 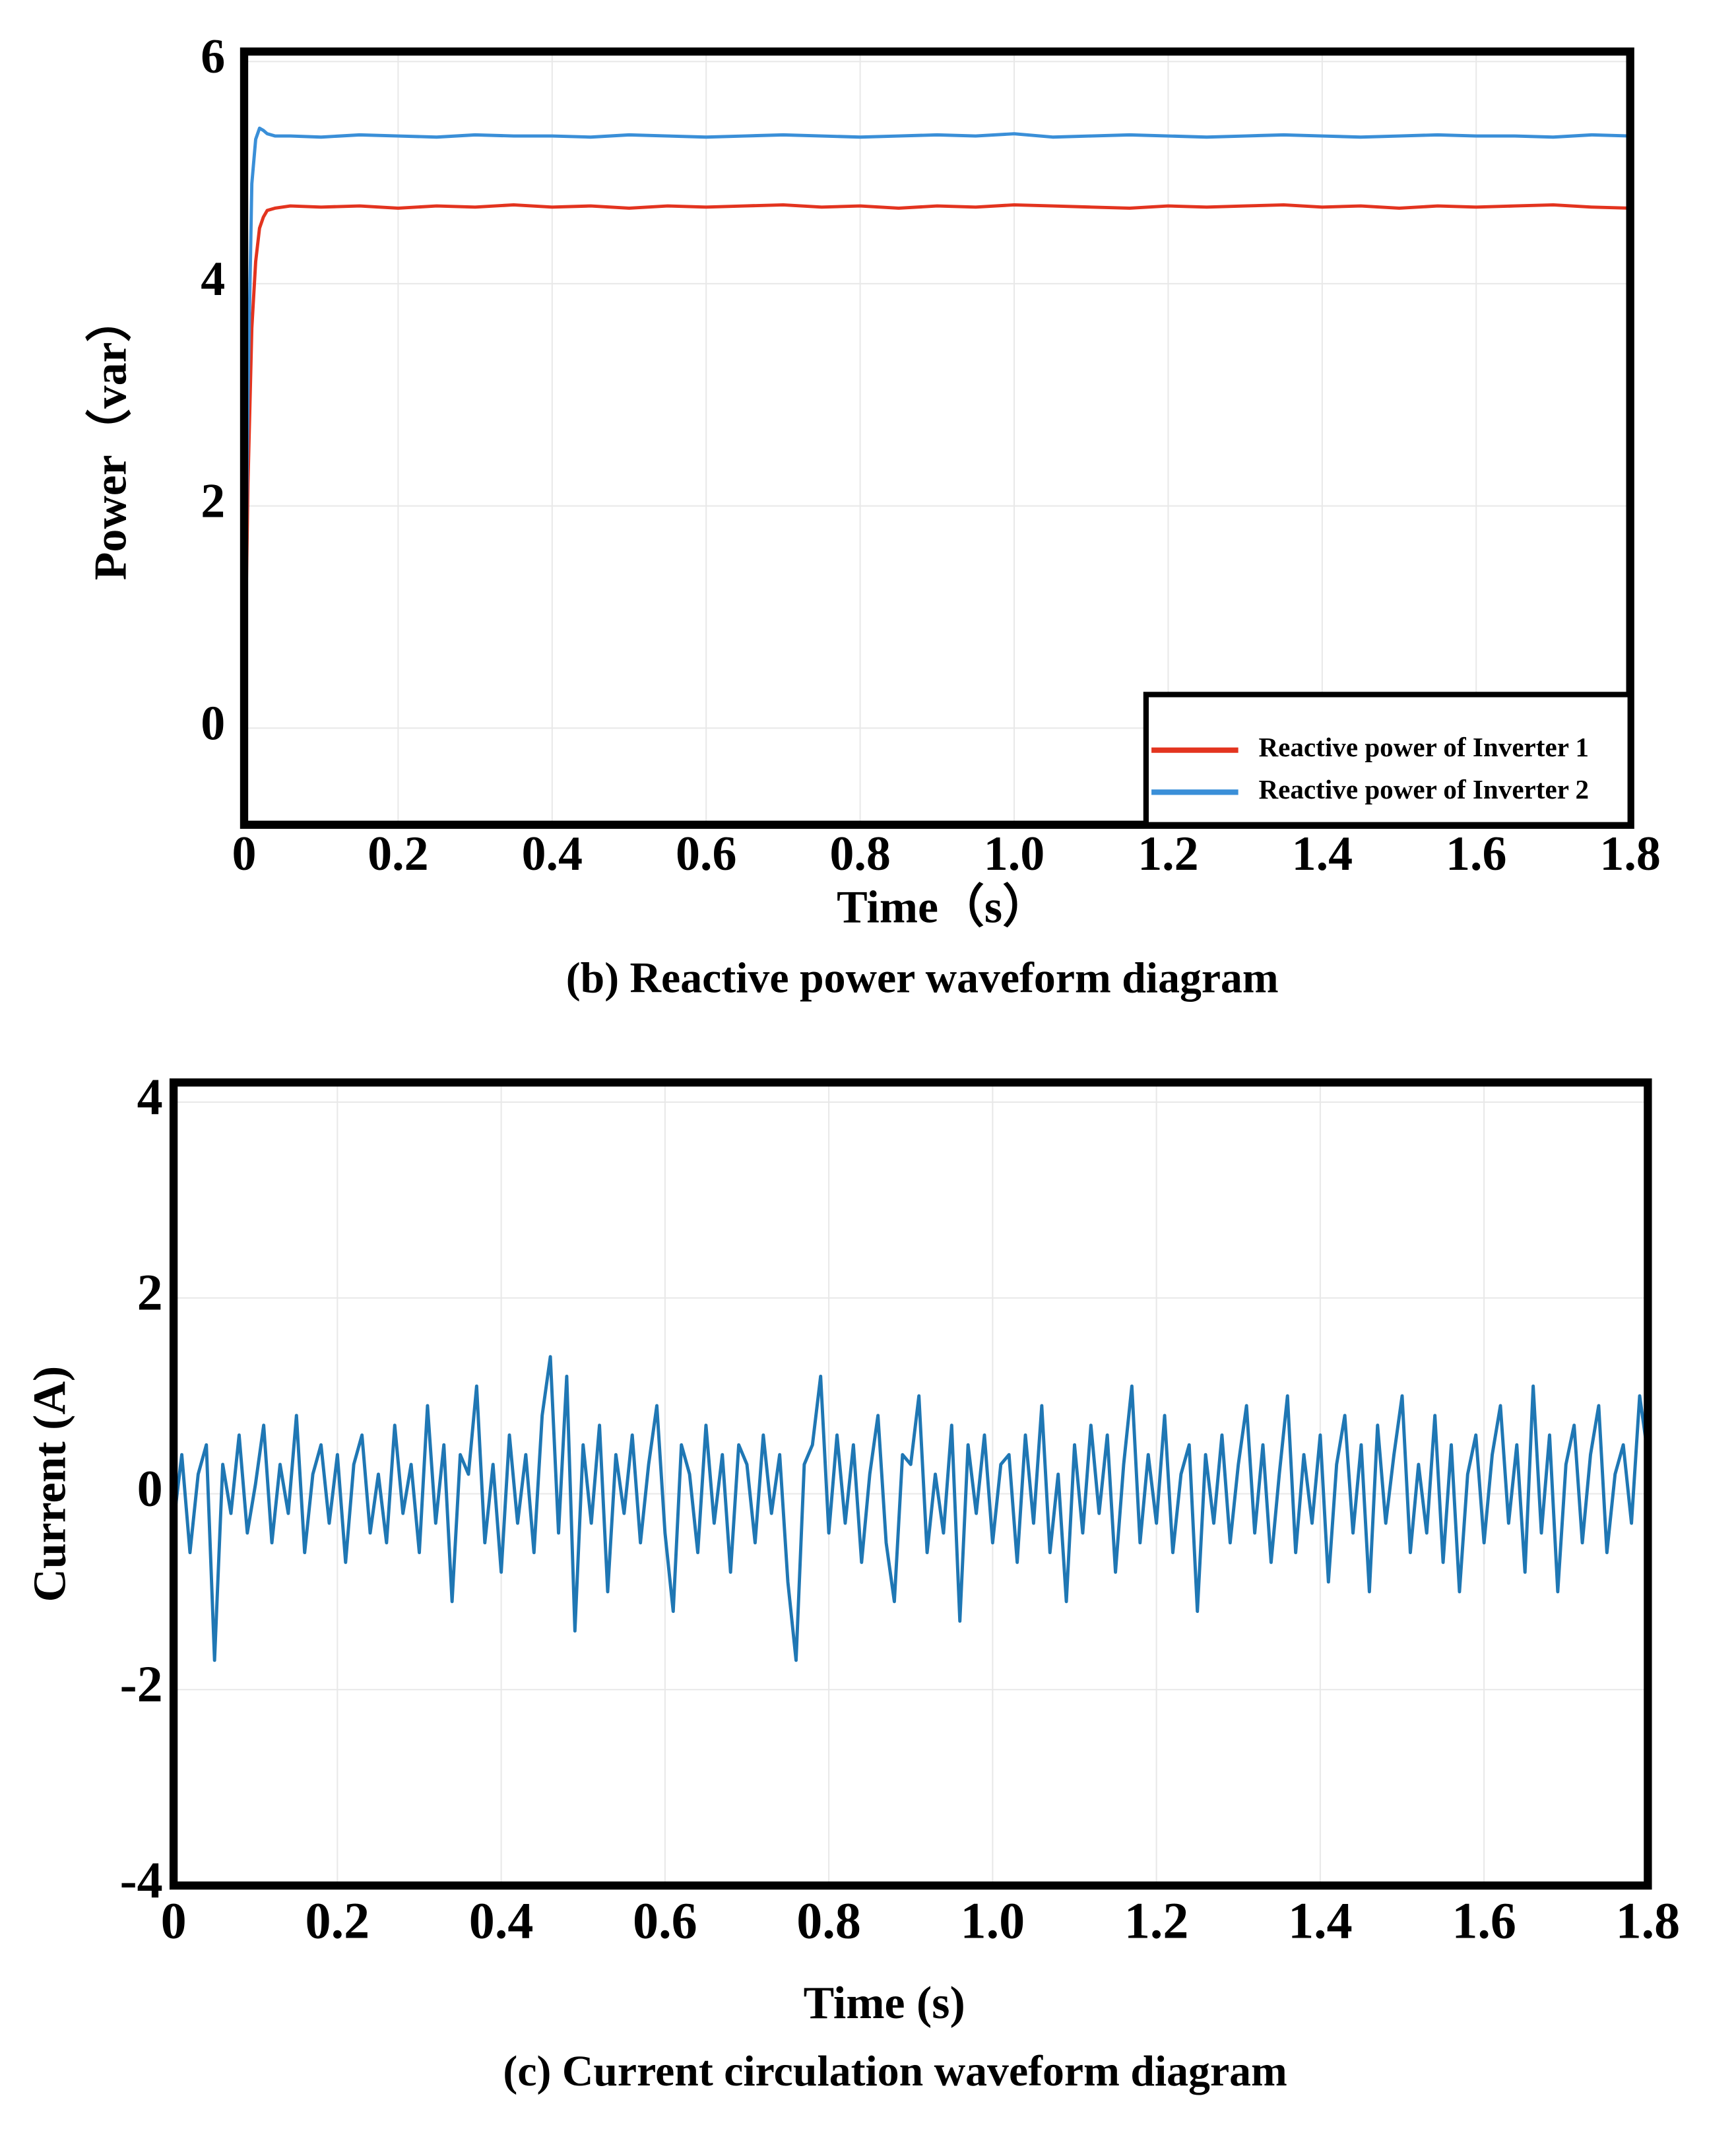 I want to click on x-axis-title: Time（s）, so click(x=942, y=907).